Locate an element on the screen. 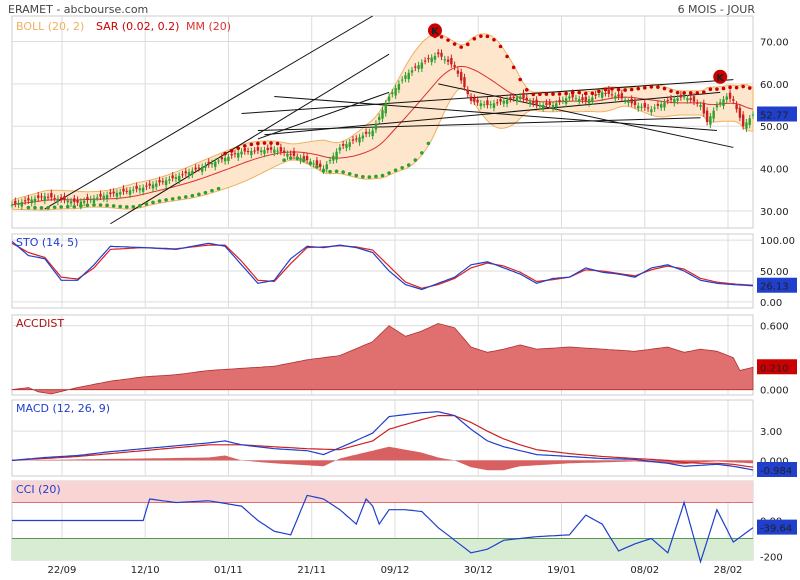  x-axis-label: 08/02 is located at coordinates (644, 570).